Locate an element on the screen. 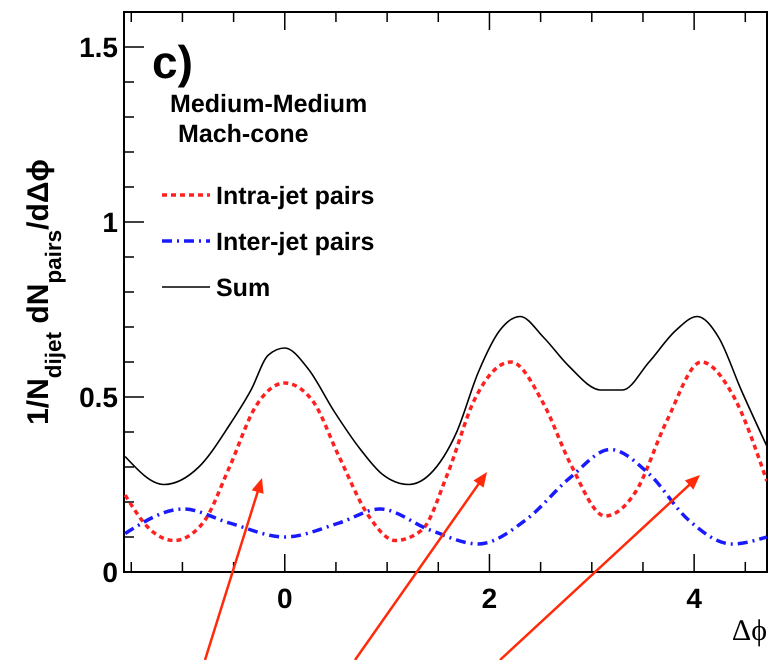 The image size is (778, 660). legend-label: Sum is located at coordinates (243, 288).